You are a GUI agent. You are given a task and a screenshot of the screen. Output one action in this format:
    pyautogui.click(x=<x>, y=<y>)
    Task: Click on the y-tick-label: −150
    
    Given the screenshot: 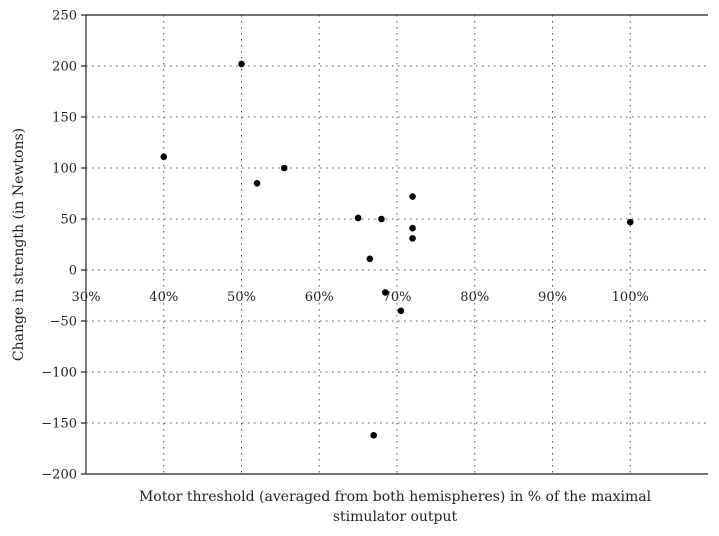 What is the action you would take?
    pyautogui.click(x=59, y=424)
    